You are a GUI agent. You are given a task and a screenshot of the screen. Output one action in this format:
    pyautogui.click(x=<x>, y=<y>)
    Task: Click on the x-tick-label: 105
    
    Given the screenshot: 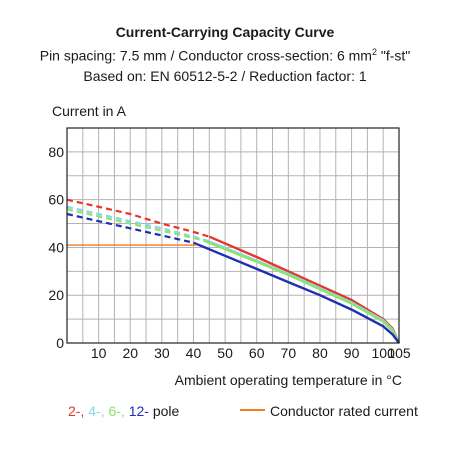 What is the action you would take?
    pyautogui.click(x=399, y=353)
    